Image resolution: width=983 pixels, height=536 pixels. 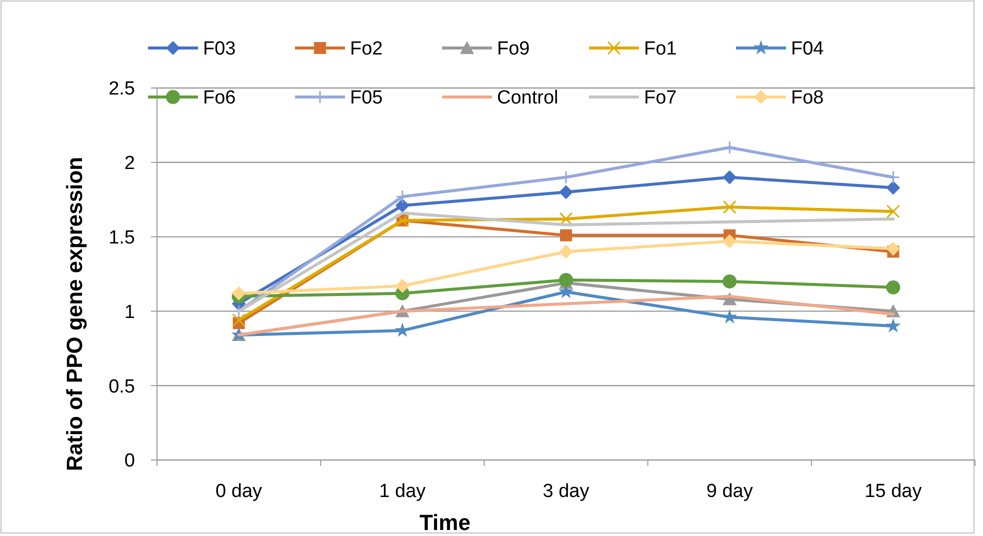 What do you see at coordinates (402, 491) in the screenshot?
I see `x-tick-label: 1 day` at bounding box center [402, 491].